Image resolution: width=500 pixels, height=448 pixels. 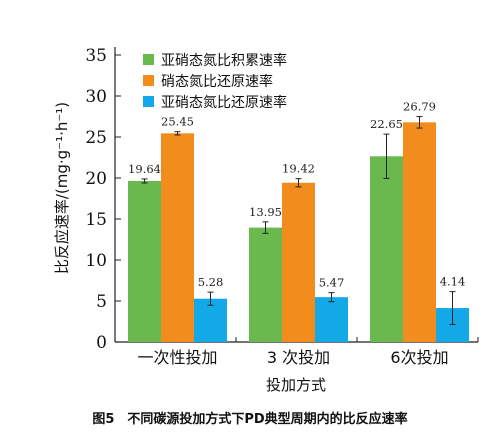 I want to click on x-category-label: 3 次投加, so click(x=298, y=357).